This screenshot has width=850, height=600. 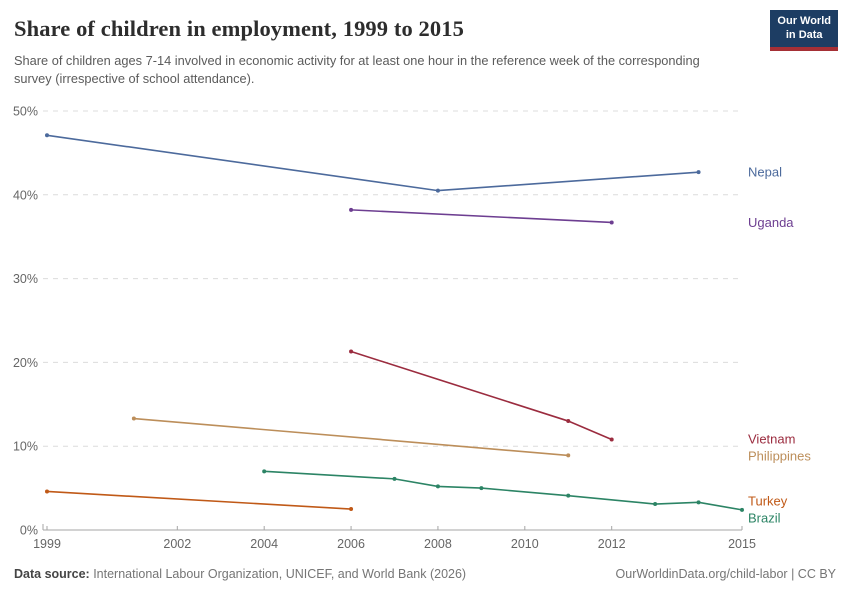 I want to click on series-vietnam: Vietnam, so click(x=572, y=398).